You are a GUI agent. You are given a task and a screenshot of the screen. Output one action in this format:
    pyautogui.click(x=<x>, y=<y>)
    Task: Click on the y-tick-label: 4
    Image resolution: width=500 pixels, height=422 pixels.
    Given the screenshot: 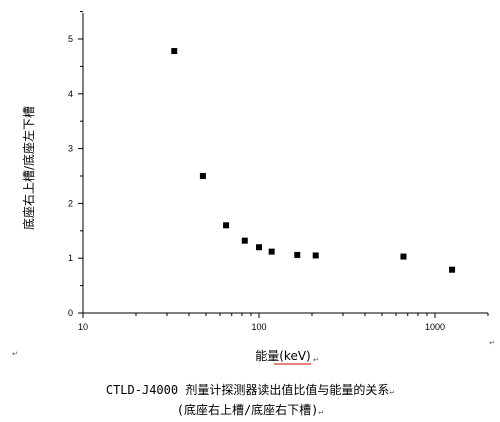 What is the action you would take?
    pyautogui.click(x=70, y=94)
    